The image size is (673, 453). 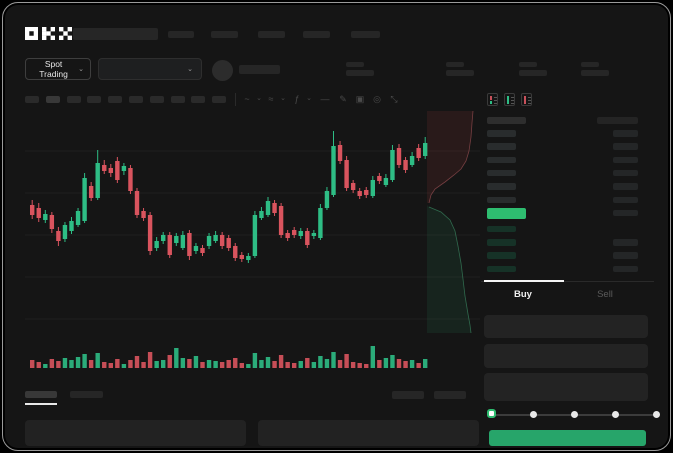 I want to click on market-type-label: Spot Trading, so click(x=53, y=69).